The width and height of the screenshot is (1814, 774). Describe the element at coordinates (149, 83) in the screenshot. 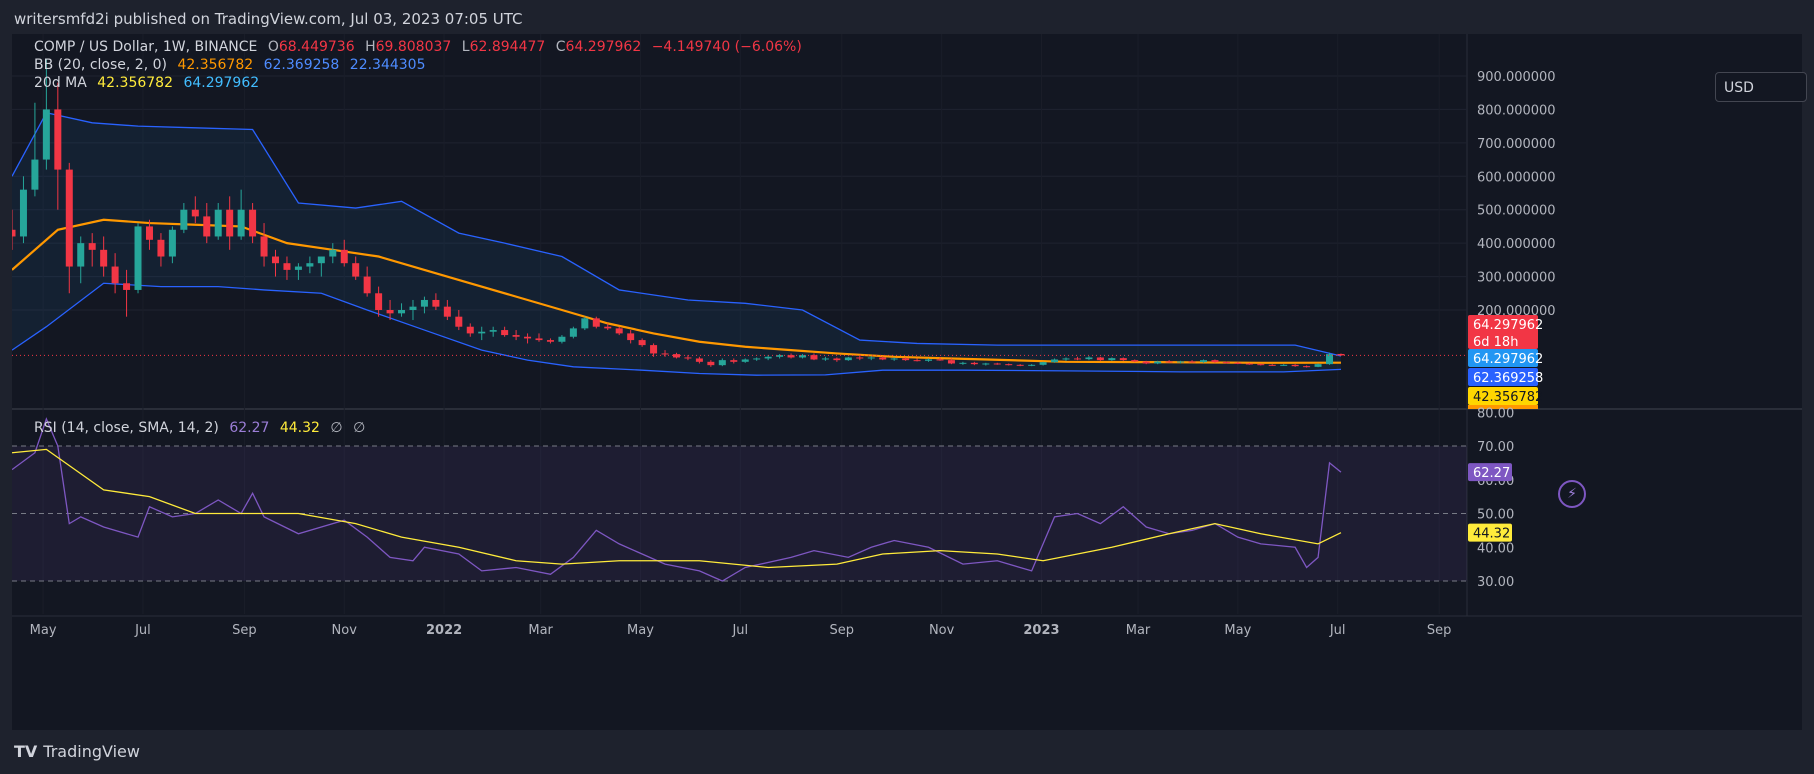

I see `ma-legend: 20d MA 42.356782 64.297962` at that location.